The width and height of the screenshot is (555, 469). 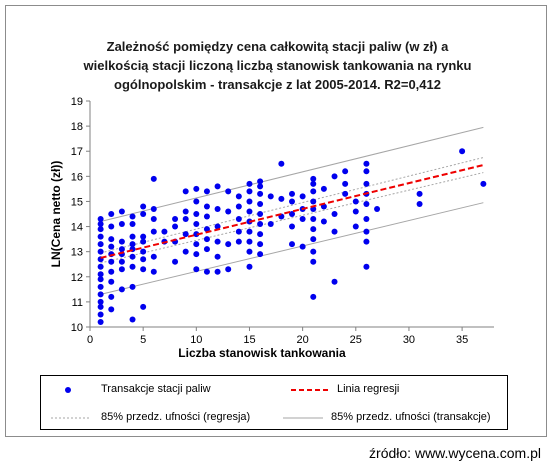 I want to click on x-tick-label: 15, so click(x=249, y=340).